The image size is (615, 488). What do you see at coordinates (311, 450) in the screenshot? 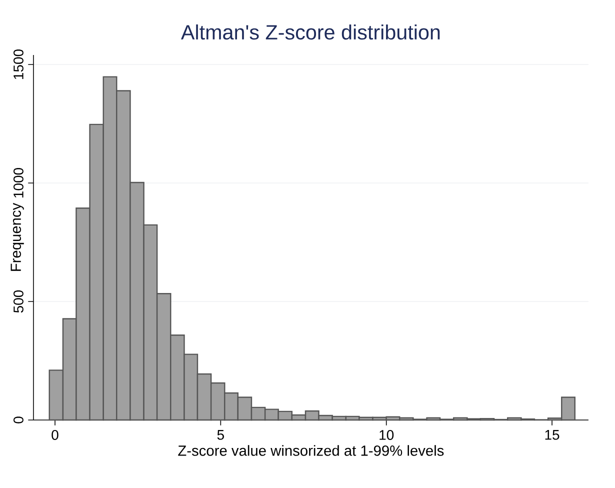
I see `x-axis-title: Z-score value winsorized at 1-99% levels` at bounding box center [311, 450].